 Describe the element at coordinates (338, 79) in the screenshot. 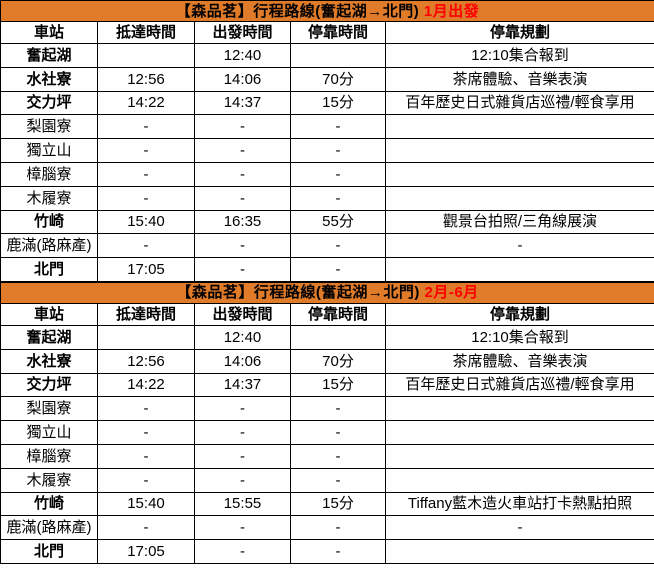

I see `stop-duration-cell: 70分` at that location.